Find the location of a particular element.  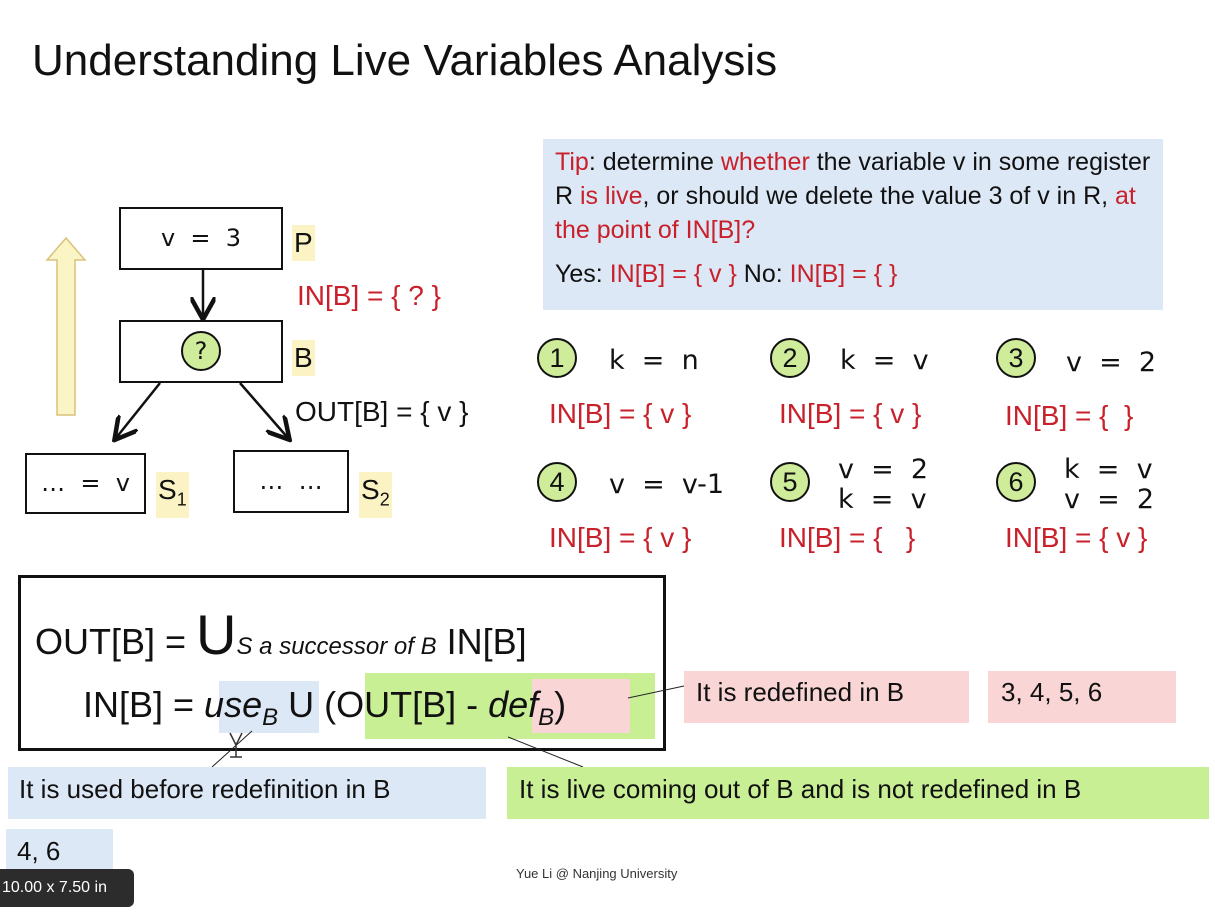

def-highlight is located at coordinates (581, 706).